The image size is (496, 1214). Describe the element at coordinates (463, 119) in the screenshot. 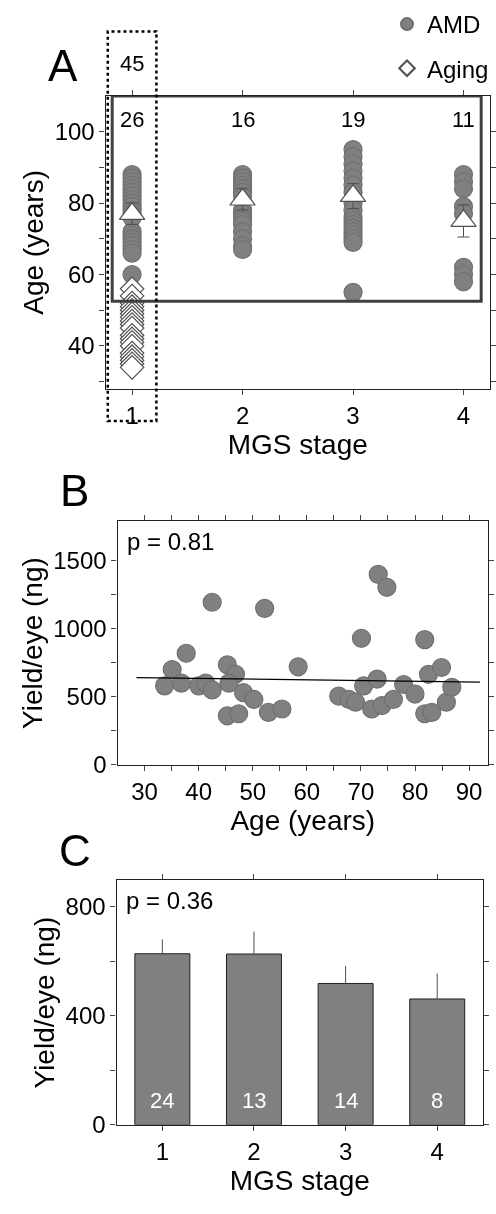

I see `annotation: 11` at that location.